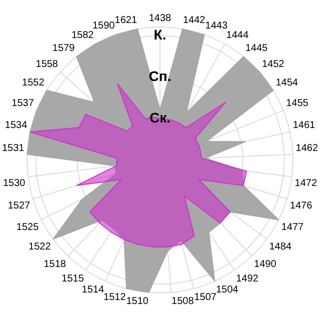 The image size is (320, 320). I want to click on spoke-label: 1552, so click(33, 83).